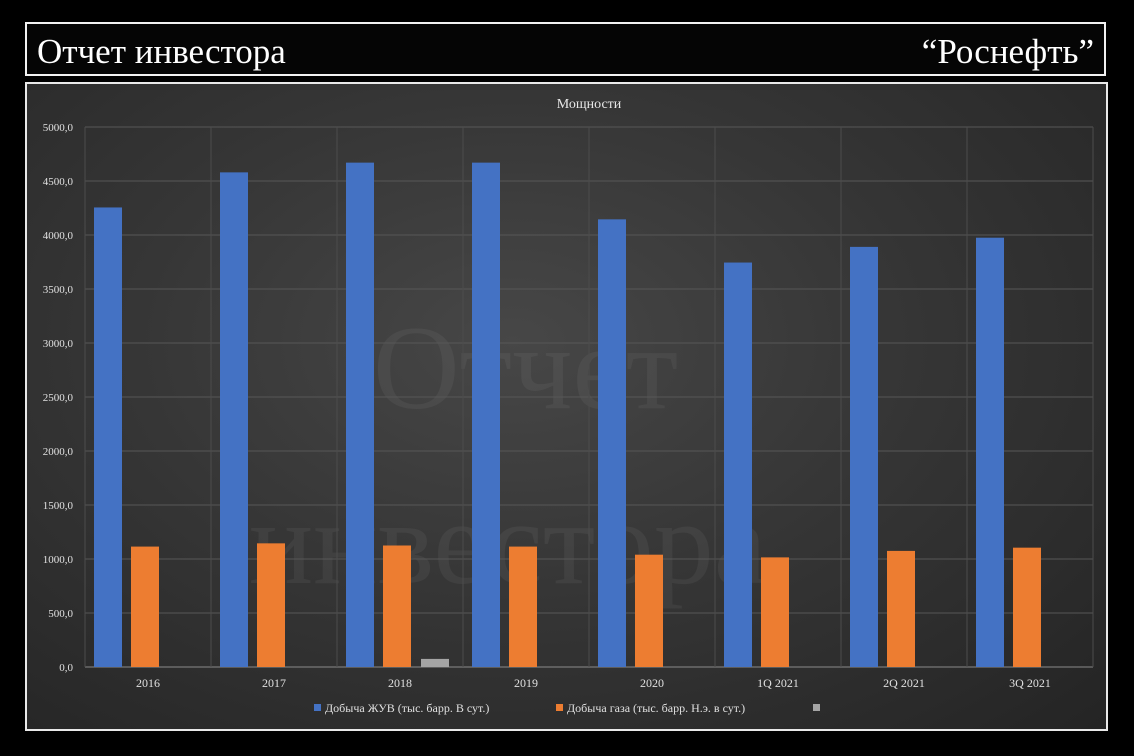 Image resolution: width=1134 pixels, height=756 pixels. Describe the element at coordinates (1030, 683) in the screenshot. I see `x-tick-label: 3Q 2021` at that location.